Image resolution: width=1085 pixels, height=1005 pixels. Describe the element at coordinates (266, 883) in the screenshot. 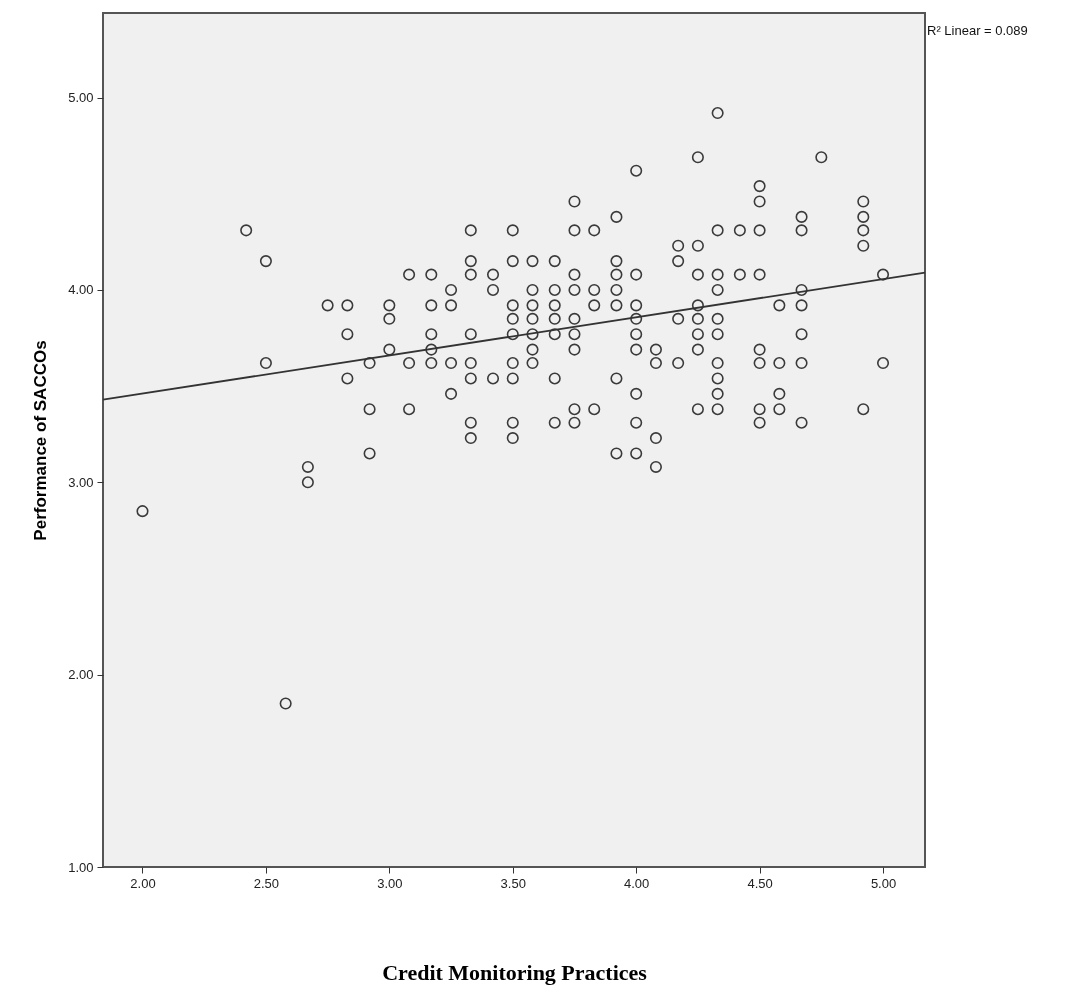

I see `x-tick-label: 2.50` at that location.